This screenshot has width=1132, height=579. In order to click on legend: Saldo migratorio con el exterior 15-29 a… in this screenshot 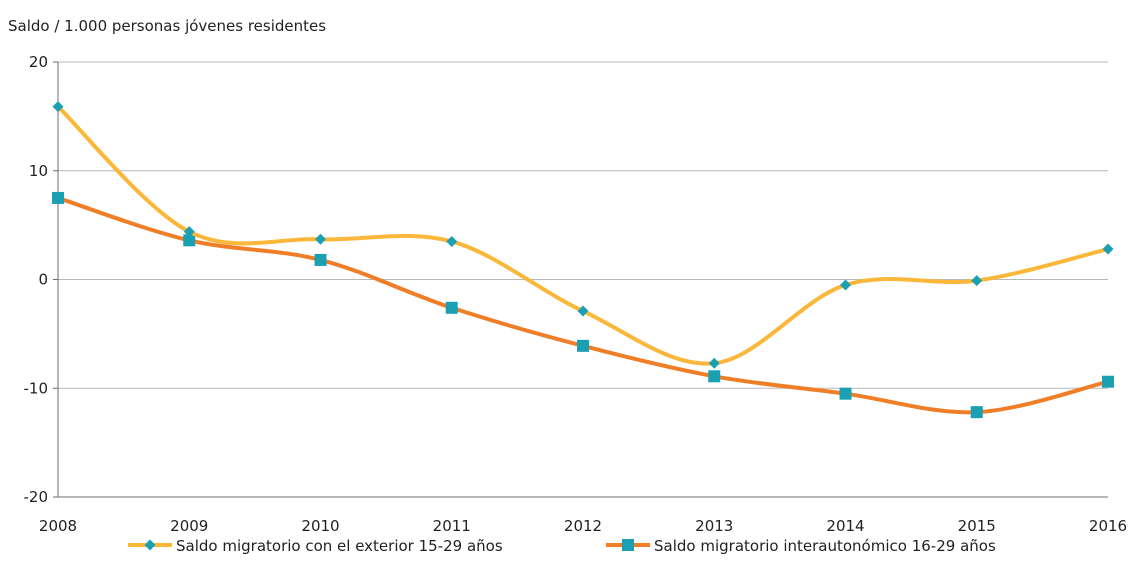, I will do `click(562, 546)`.